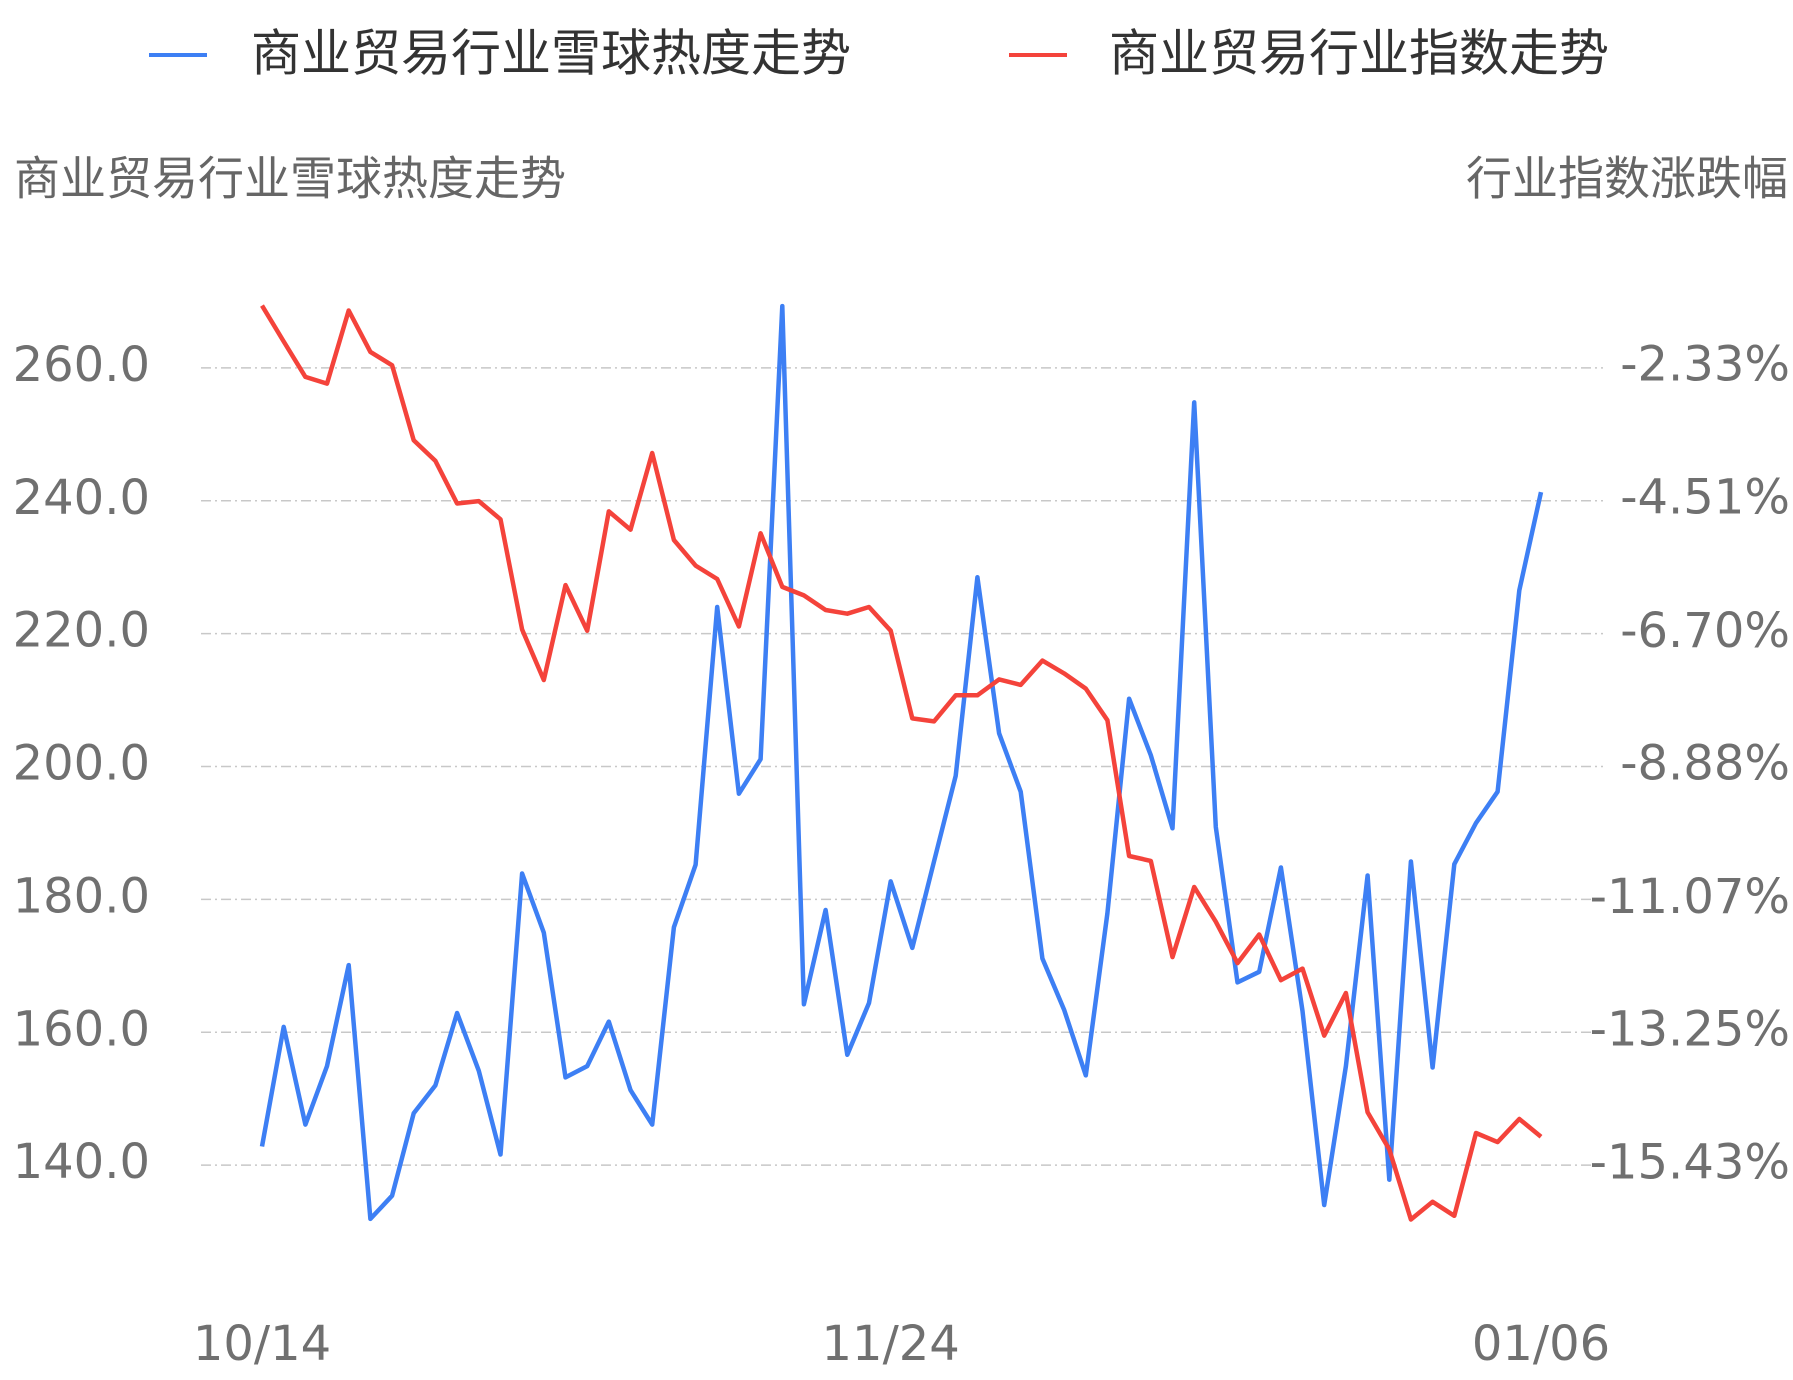 This screenshot has width=1793, height=1380. Describe the element at coordinates (1705, 497) in the screenshot. I see `y2-tick-label: -4.51%` at that location.